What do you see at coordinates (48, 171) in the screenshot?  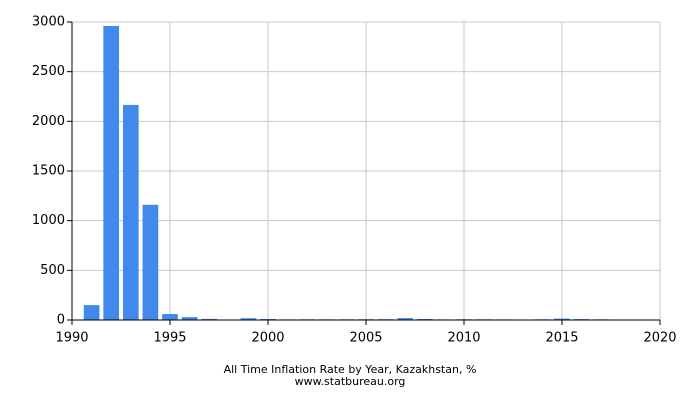 I see `y-tick-label: 1500` at bounding box center [48, 171].